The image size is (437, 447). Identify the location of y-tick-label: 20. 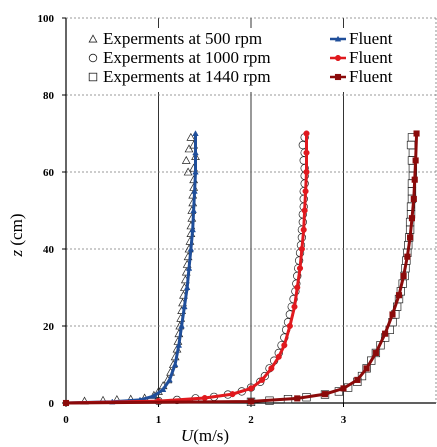
(49, 327).